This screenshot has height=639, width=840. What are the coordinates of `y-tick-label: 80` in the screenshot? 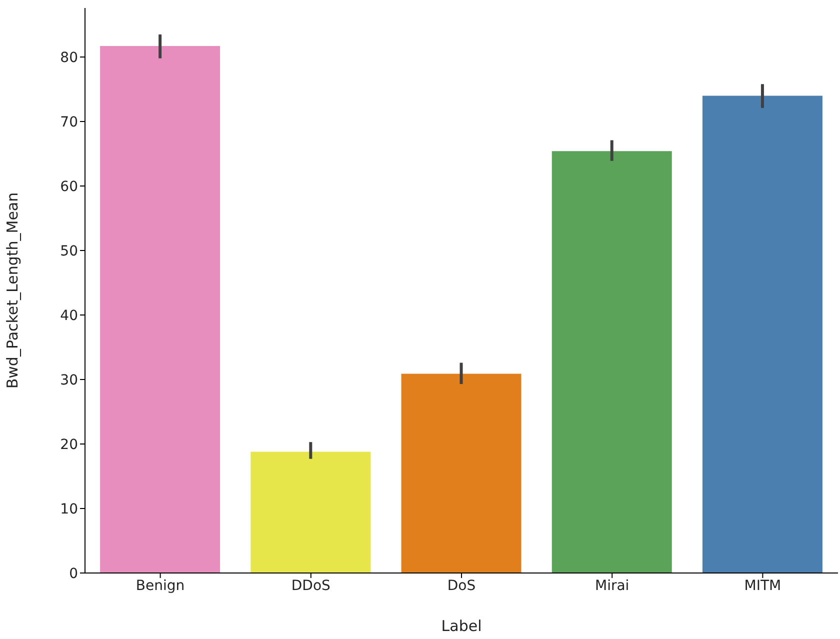 It's located at (69, 58).